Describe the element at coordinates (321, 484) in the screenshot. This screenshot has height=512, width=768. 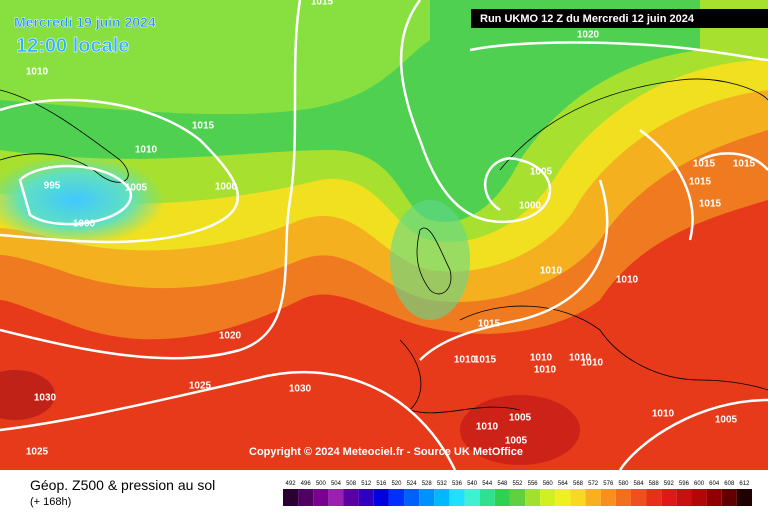
I see `scale-label: 500` at that location.